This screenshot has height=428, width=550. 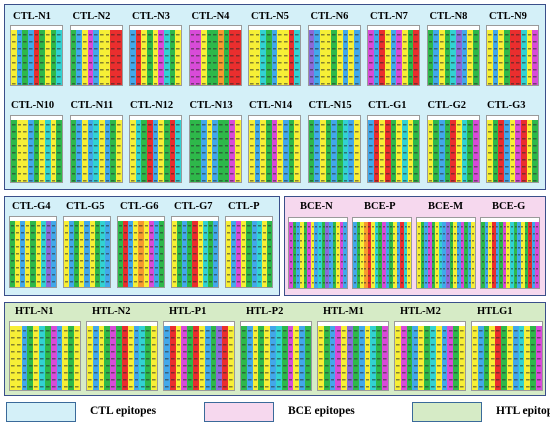 I want to click on legend-swatch-bce, so click(x=239, y=412).